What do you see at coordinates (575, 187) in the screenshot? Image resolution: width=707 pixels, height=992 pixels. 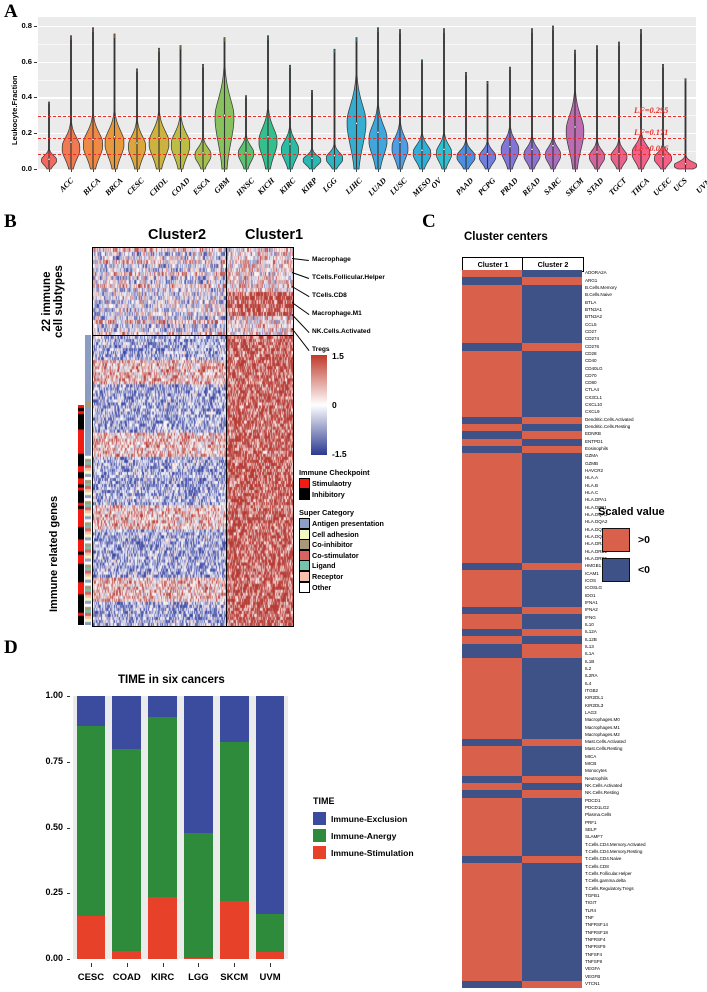 I see `x-label-skcm: SKCM` at bounding box center [575, 187].